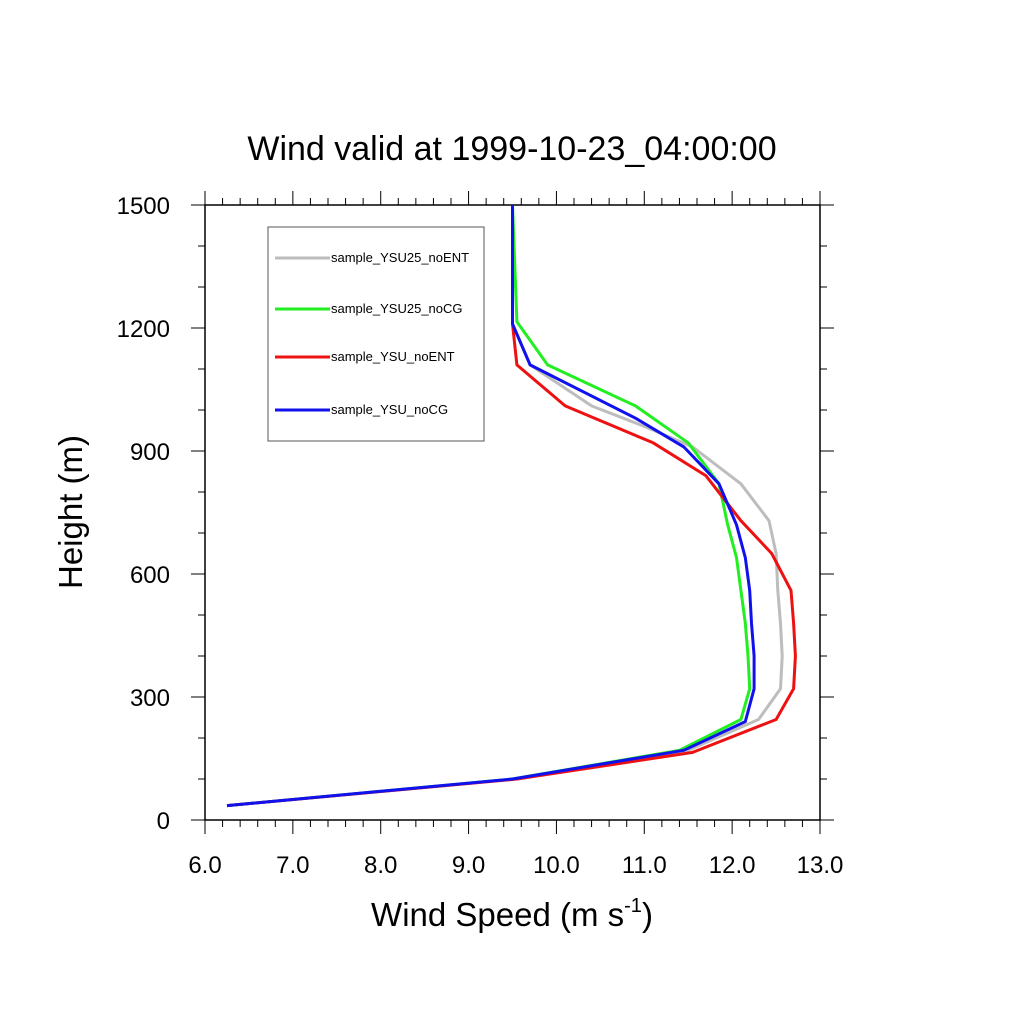 This screenshot has height=1024, width=1024. Describe the element at coordinates (389, 409) in the screenshot. I see `legend-label: sample_YSU_noCG` at that location.